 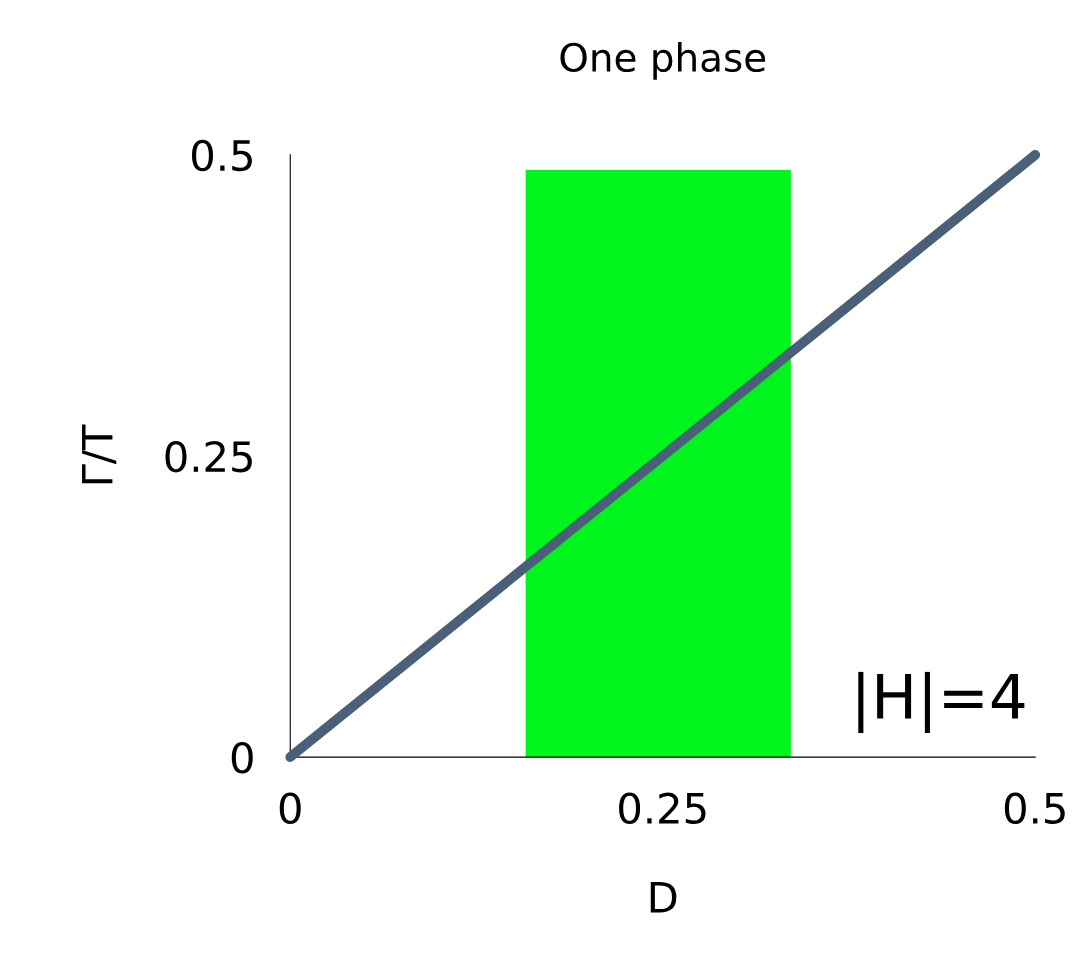 What do you see at coordinates (242, 758) in the screenshot?
I see `y-tick-label: 0` at bounding box center [242, 758].